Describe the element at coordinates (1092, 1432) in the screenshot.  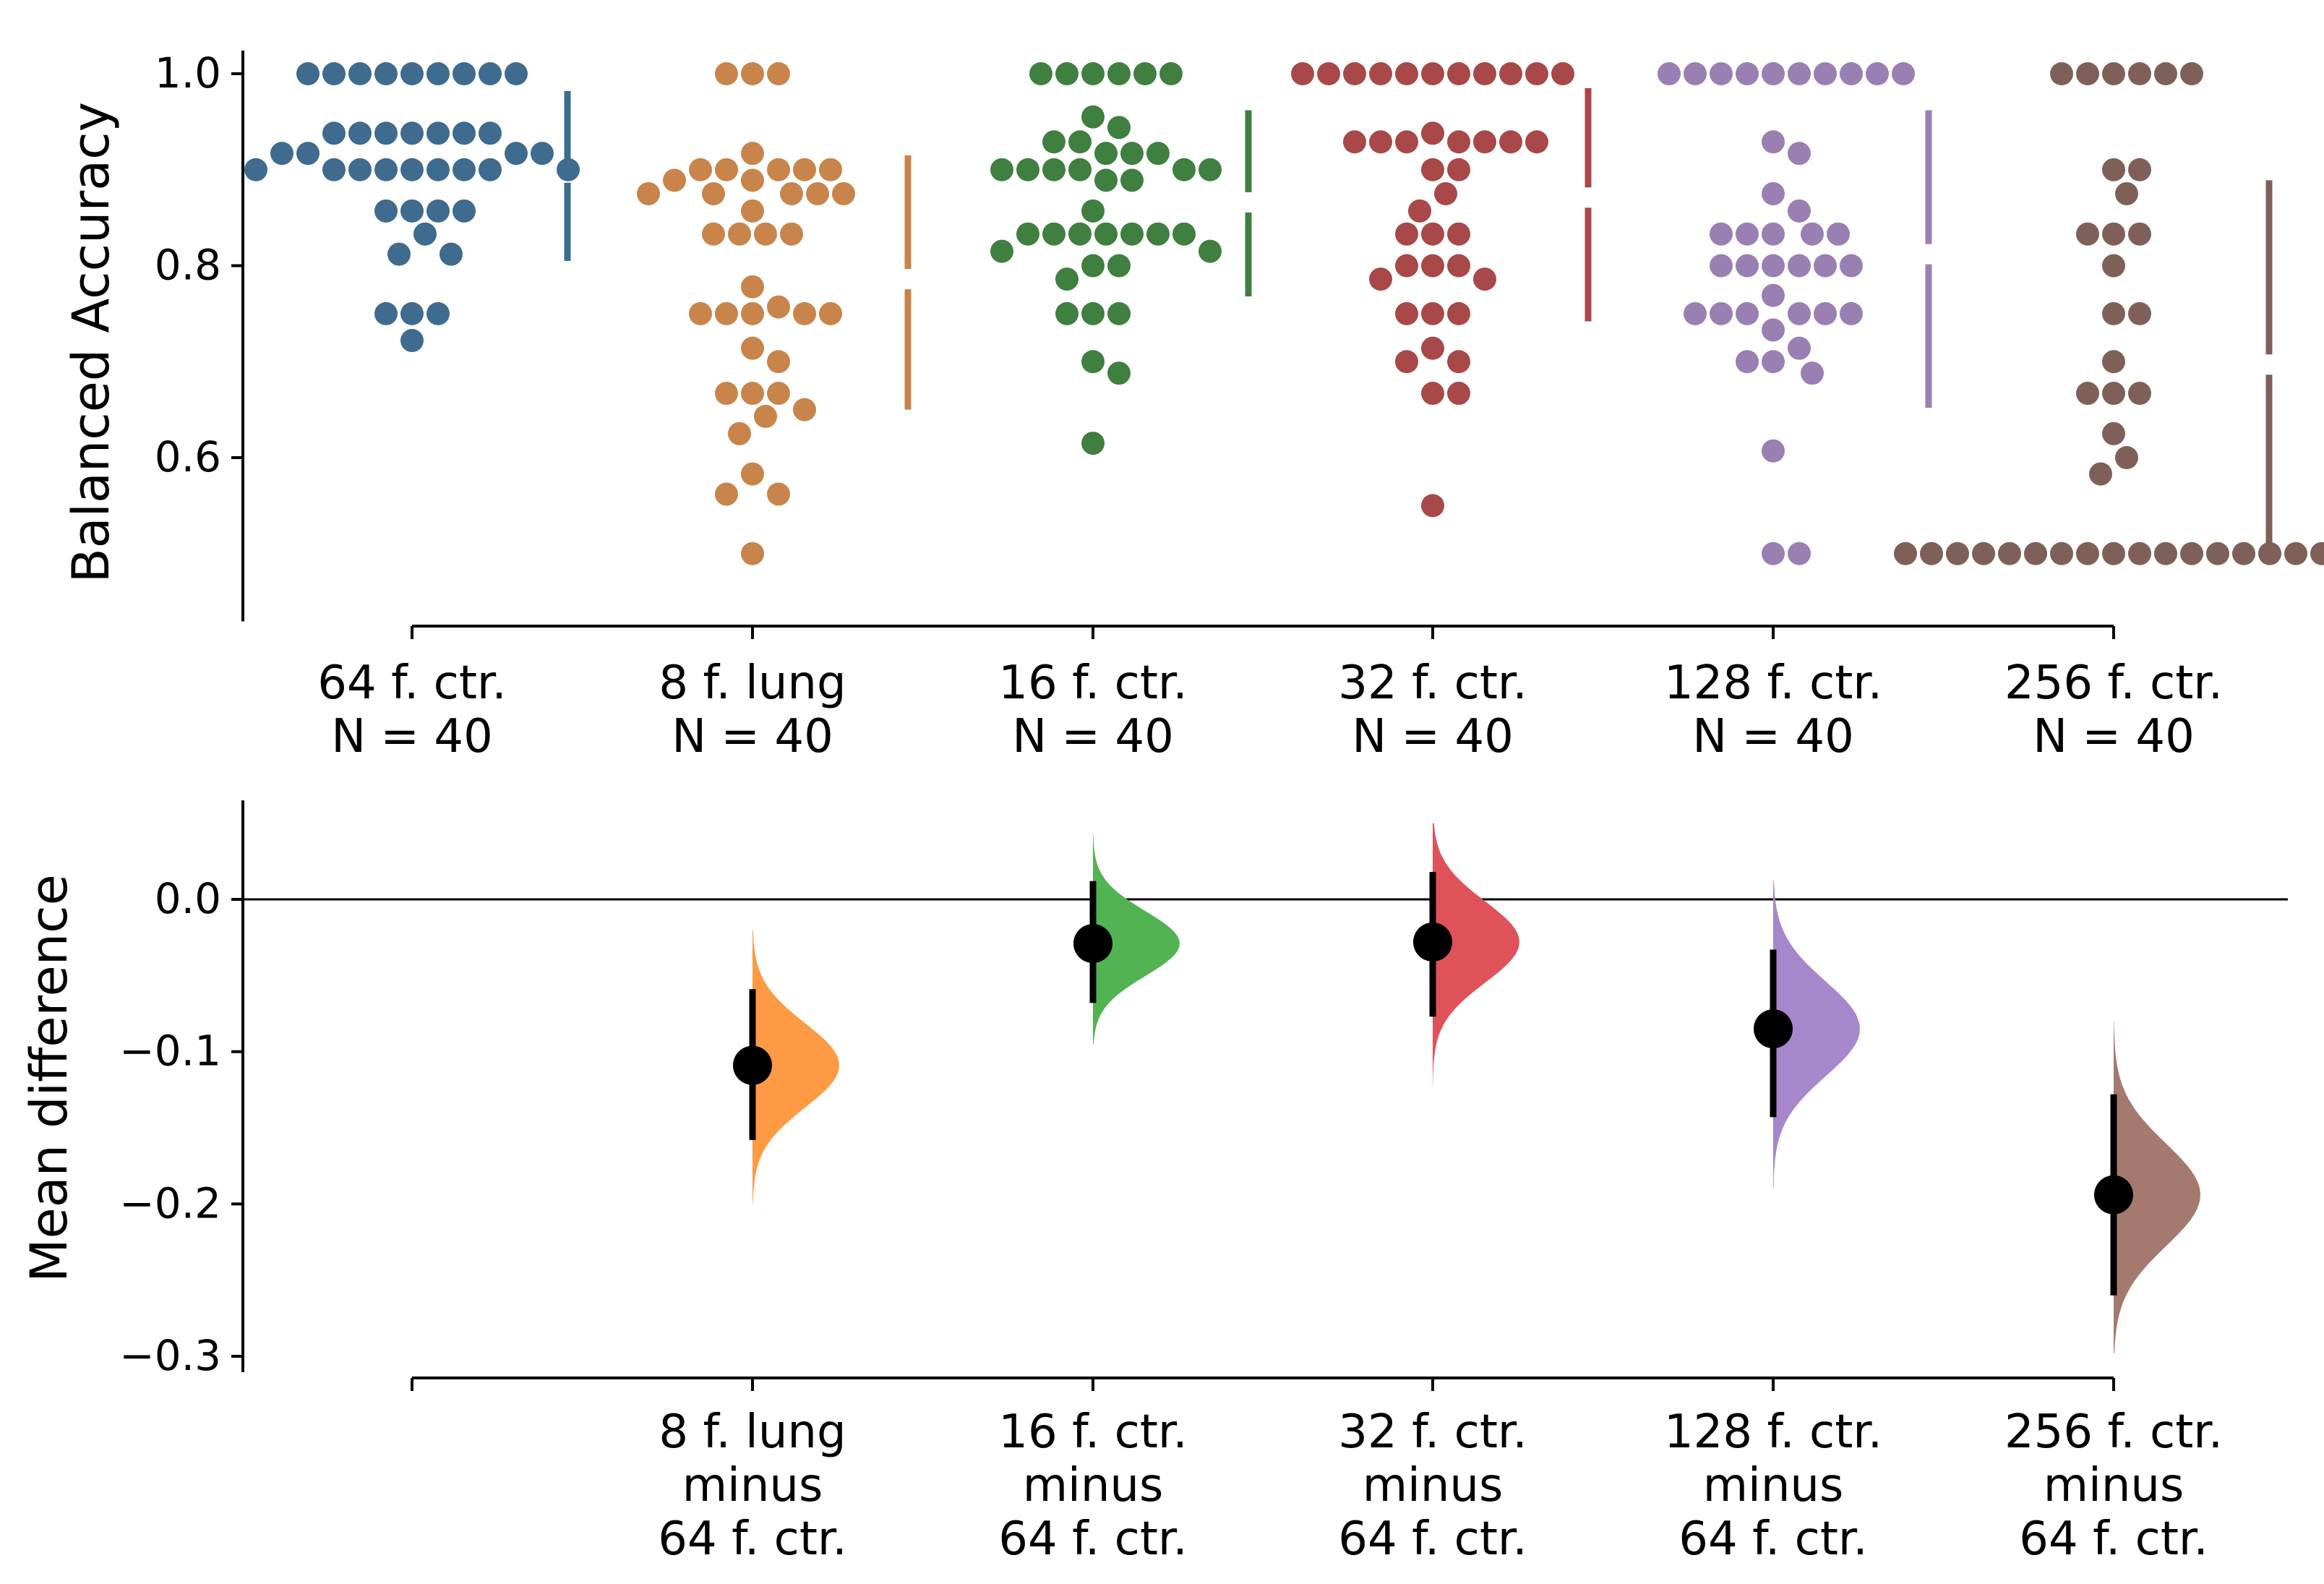
I see `comparison-label: 16 f. ctr.` at that location.